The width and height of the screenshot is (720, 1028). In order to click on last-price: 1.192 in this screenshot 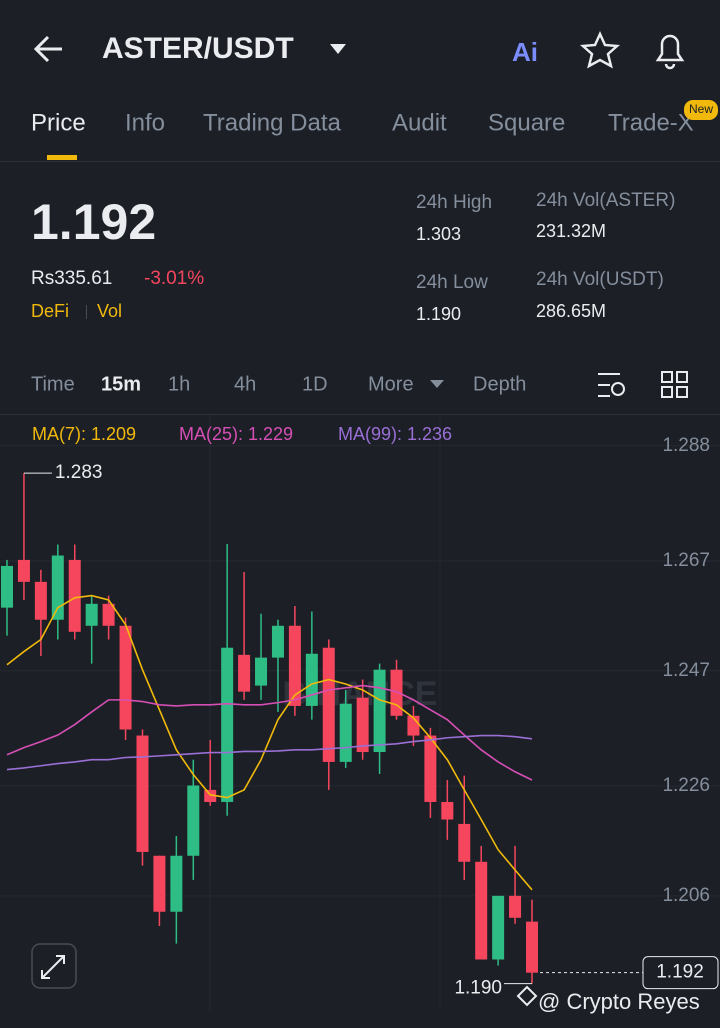, I will do `click(93, 222)`.